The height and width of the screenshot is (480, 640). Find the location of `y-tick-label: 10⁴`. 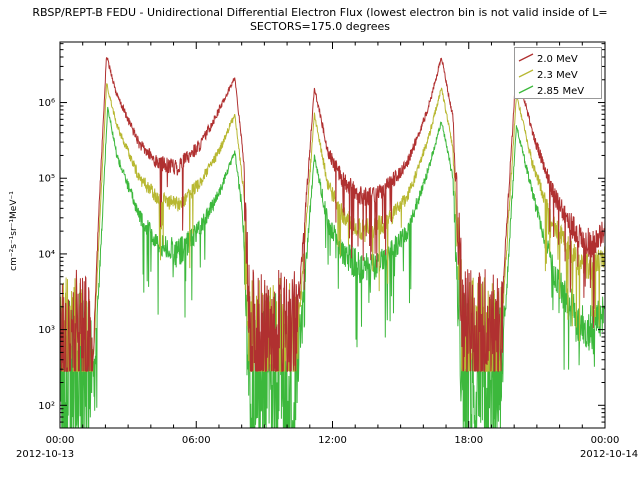

y-tick-label: 10⁴ is located at coordinates (46, 254).